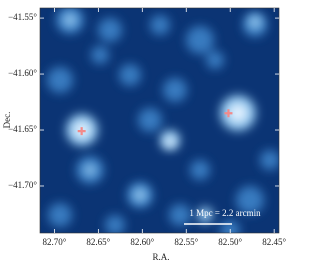 The width and height of the screenshot is (320, 270). Describe the element at coordinates (22, 73) in the screenshot. I see `y-tick-label: −41.60°` at that location.